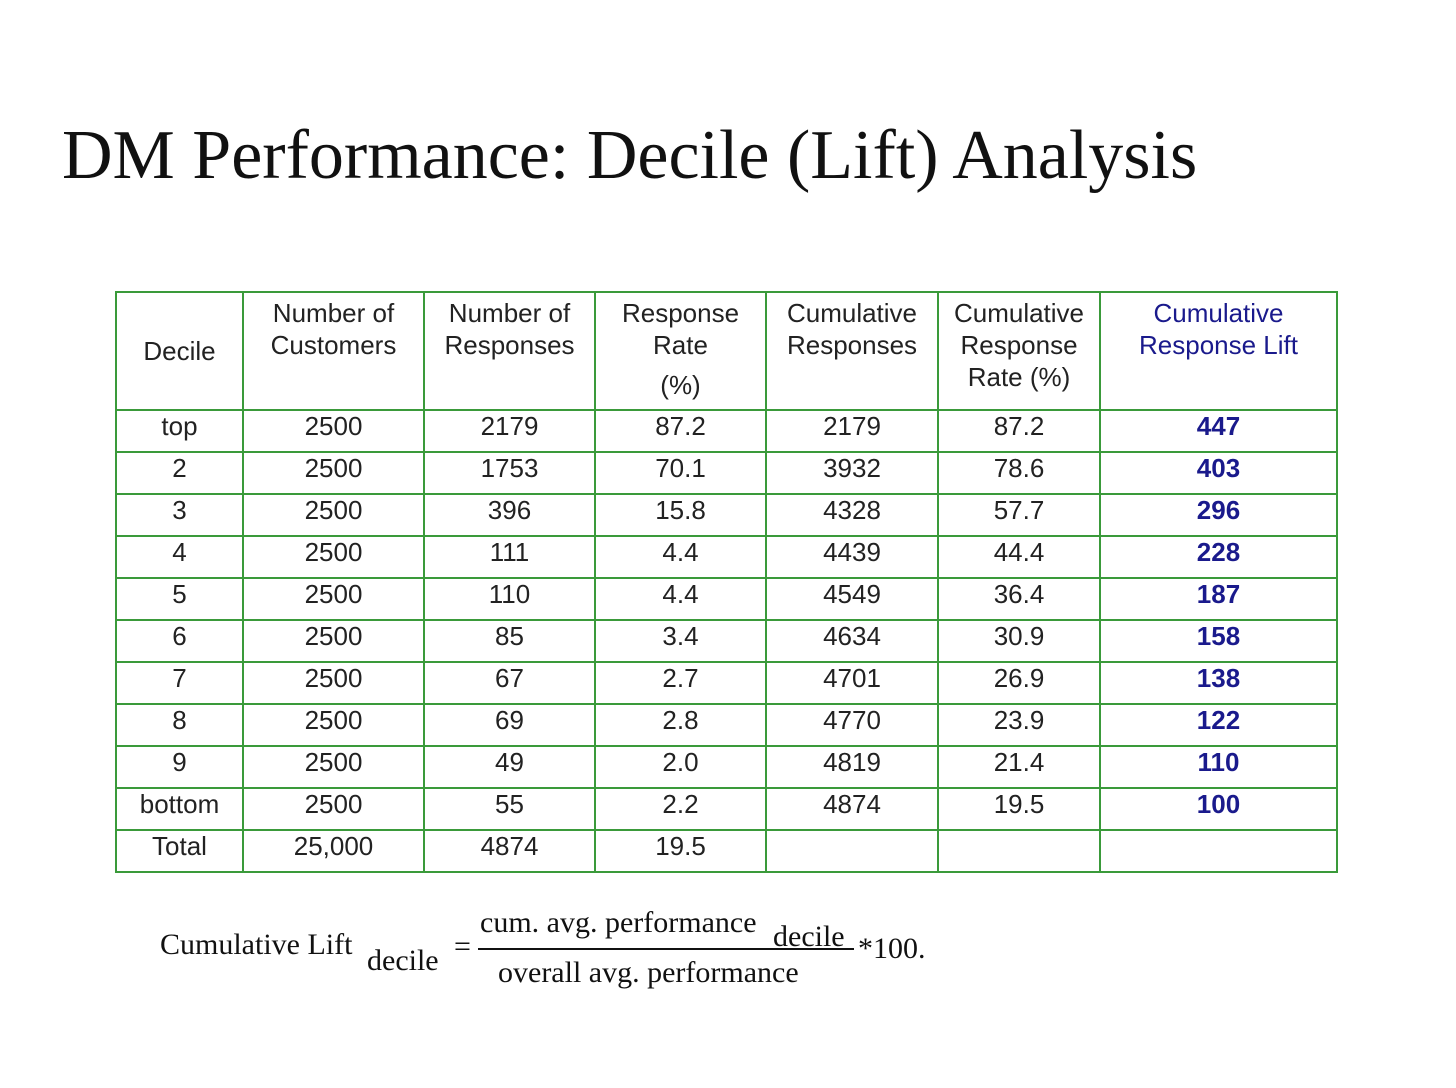  What do you see at coordinates (333, 345) in the screenshot?
I see `header-line: Customers` at bounding box center [333, 345].